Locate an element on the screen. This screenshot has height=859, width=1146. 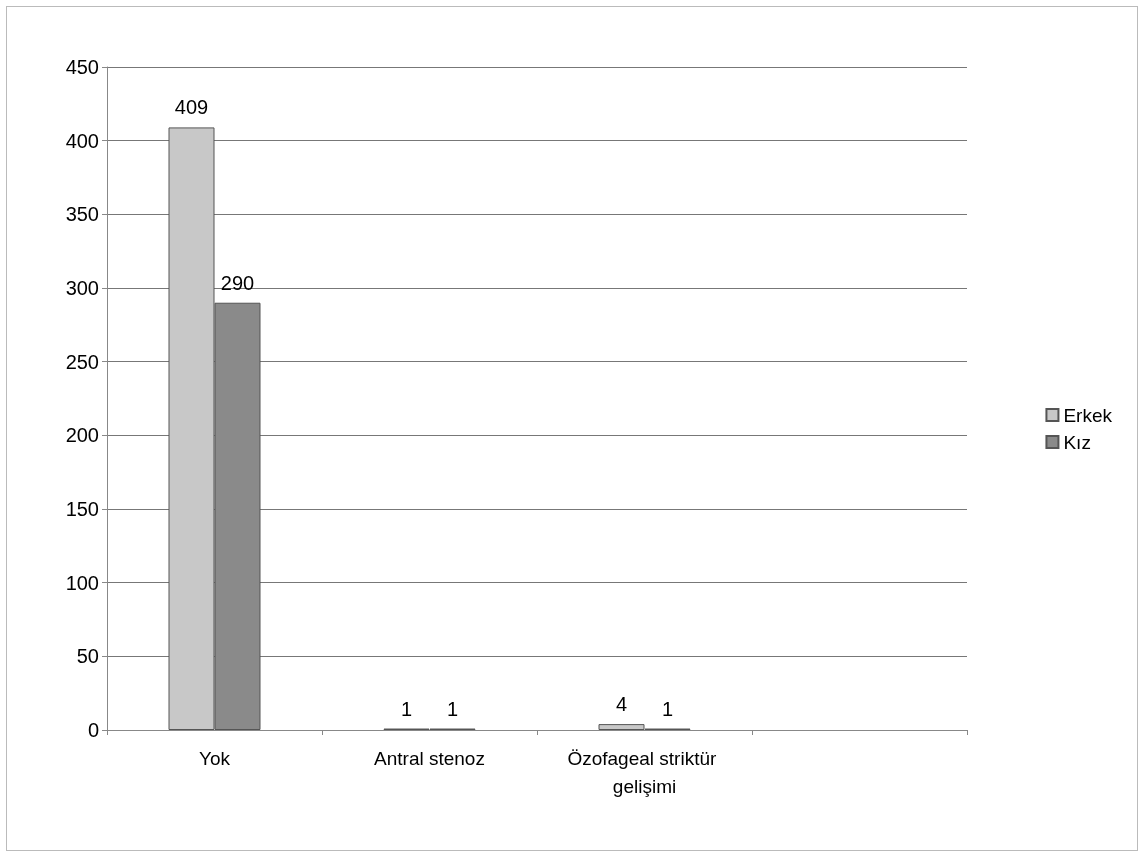
y-tick-label: 250 is located at coordinates (82, 361).